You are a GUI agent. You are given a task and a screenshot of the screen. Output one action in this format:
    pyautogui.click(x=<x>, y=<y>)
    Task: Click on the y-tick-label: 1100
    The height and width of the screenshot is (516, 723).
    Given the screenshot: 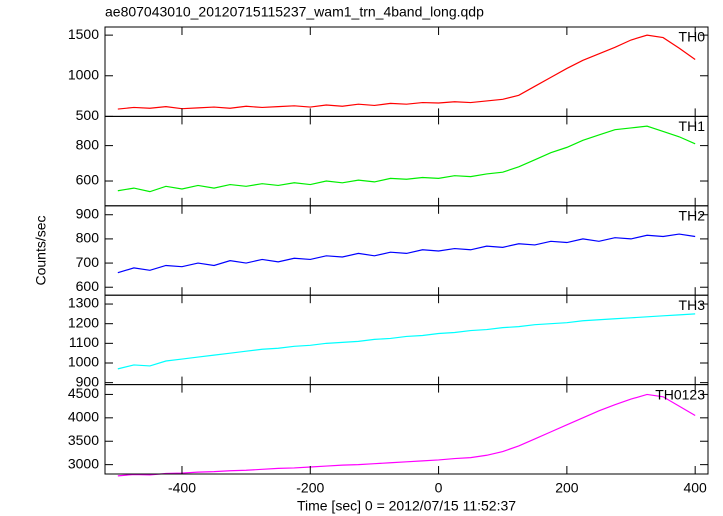 What is the action you would take?
    pyautogui.click(x=84, y=342)
    